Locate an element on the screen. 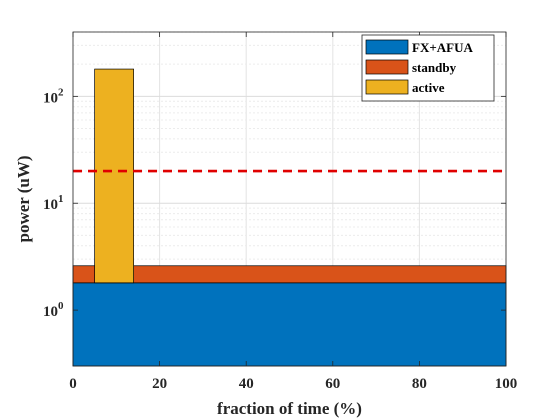 Image resolution: width=560 pixels, height=420 pixels. legend-label: active is located at coordinates (428, 87).